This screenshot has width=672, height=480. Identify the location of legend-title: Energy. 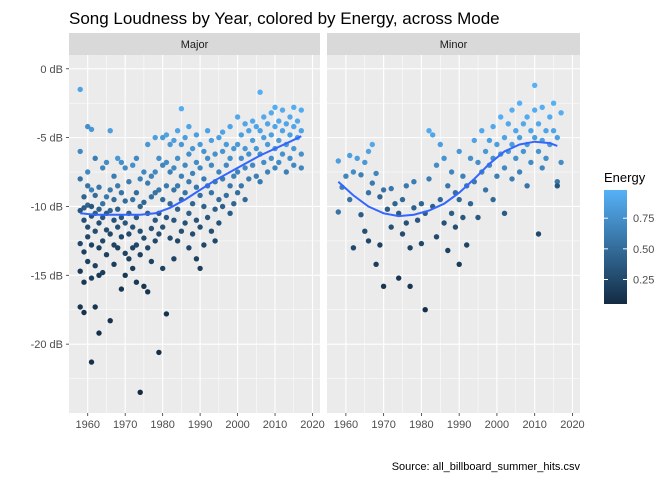
(625, 177).